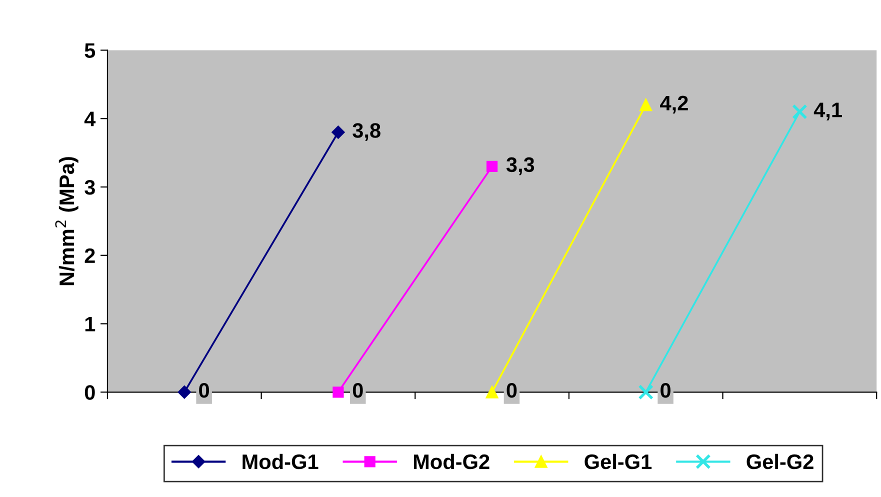 The image size is (881, 497). What do you see at coordinates (280, 462) in the screenshot?
I see `legend-label: Mod-G1` at bounding box center [280, 462].